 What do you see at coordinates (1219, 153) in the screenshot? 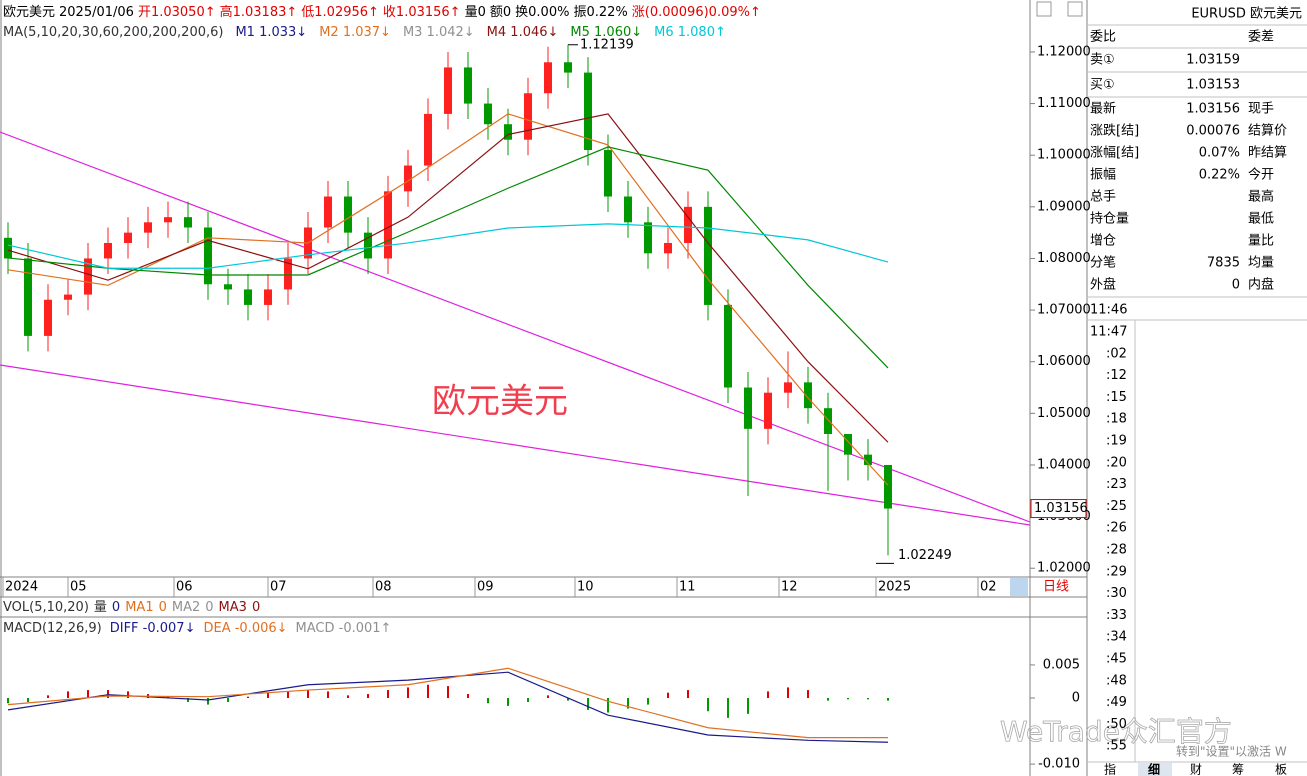
I see `stat-value: 0.07%` at bounding box center [1219, 153].